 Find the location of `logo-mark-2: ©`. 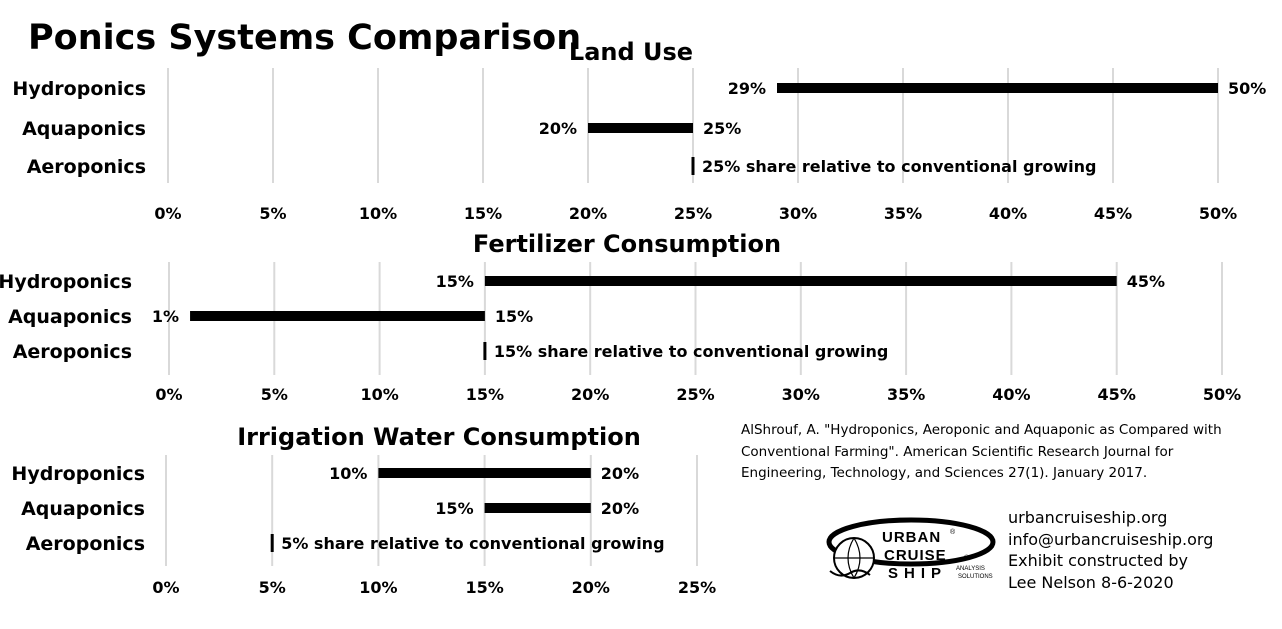

logo-mark-2: © is located at coordinates (967, 558).